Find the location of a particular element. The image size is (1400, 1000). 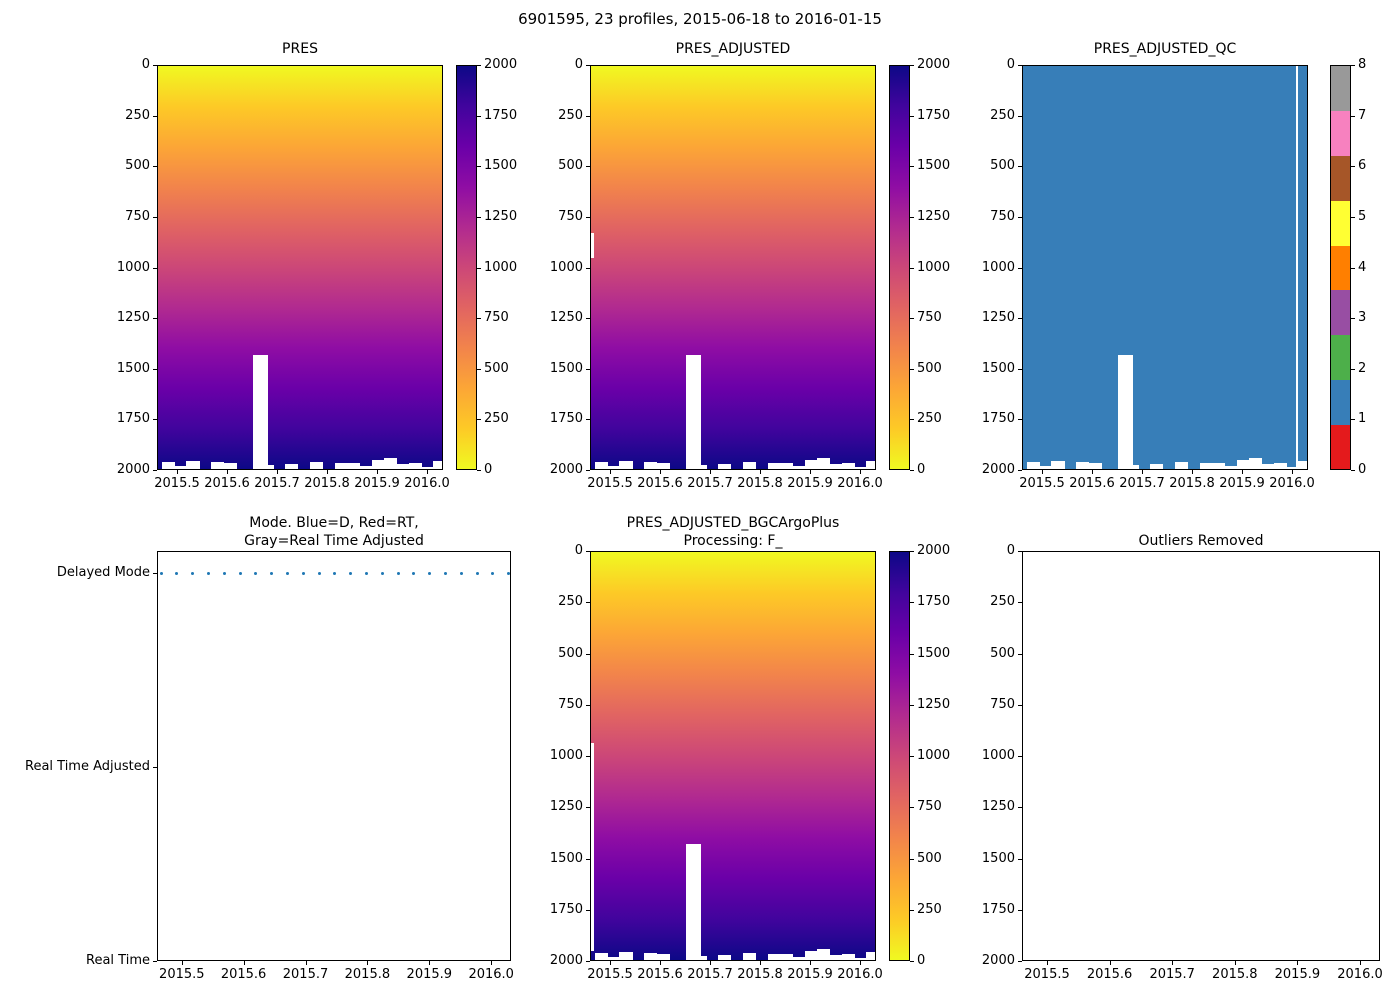

qc-colorbar-tick-label: 4 is located at coordinates (1362, 267).